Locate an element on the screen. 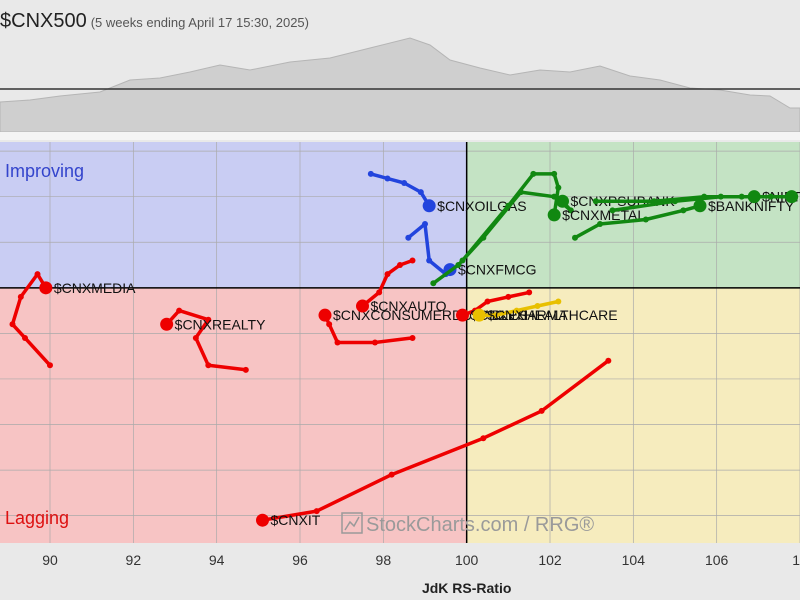  series-label-cnxhealthcare: $CNXHEALTHCARE is located at coordinates (552, 315).